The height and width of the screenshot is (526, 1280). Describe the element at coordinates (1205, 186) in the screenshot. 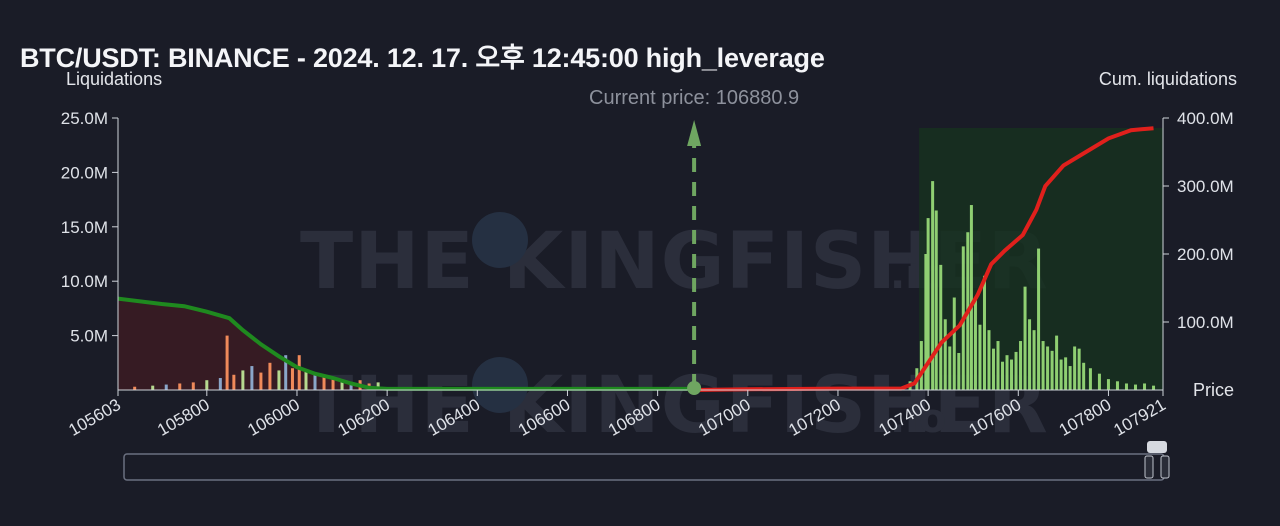

I see `y2-tick-label: 300.0M` at that location.